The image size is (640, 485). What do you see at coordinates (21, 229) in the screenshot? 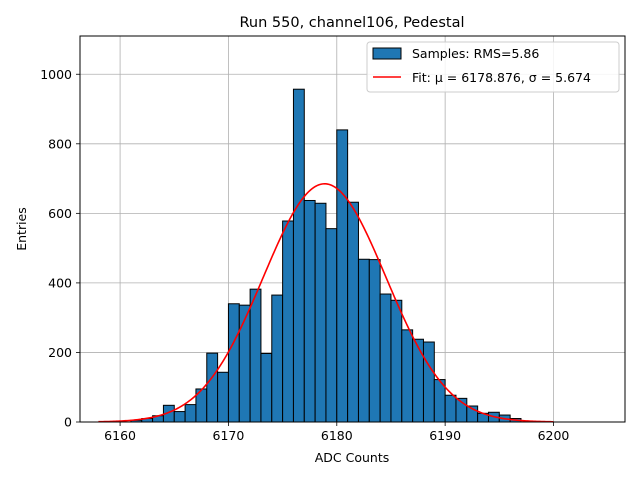
I see `y-axis-label: Entries` at bounding box center [21, 229].